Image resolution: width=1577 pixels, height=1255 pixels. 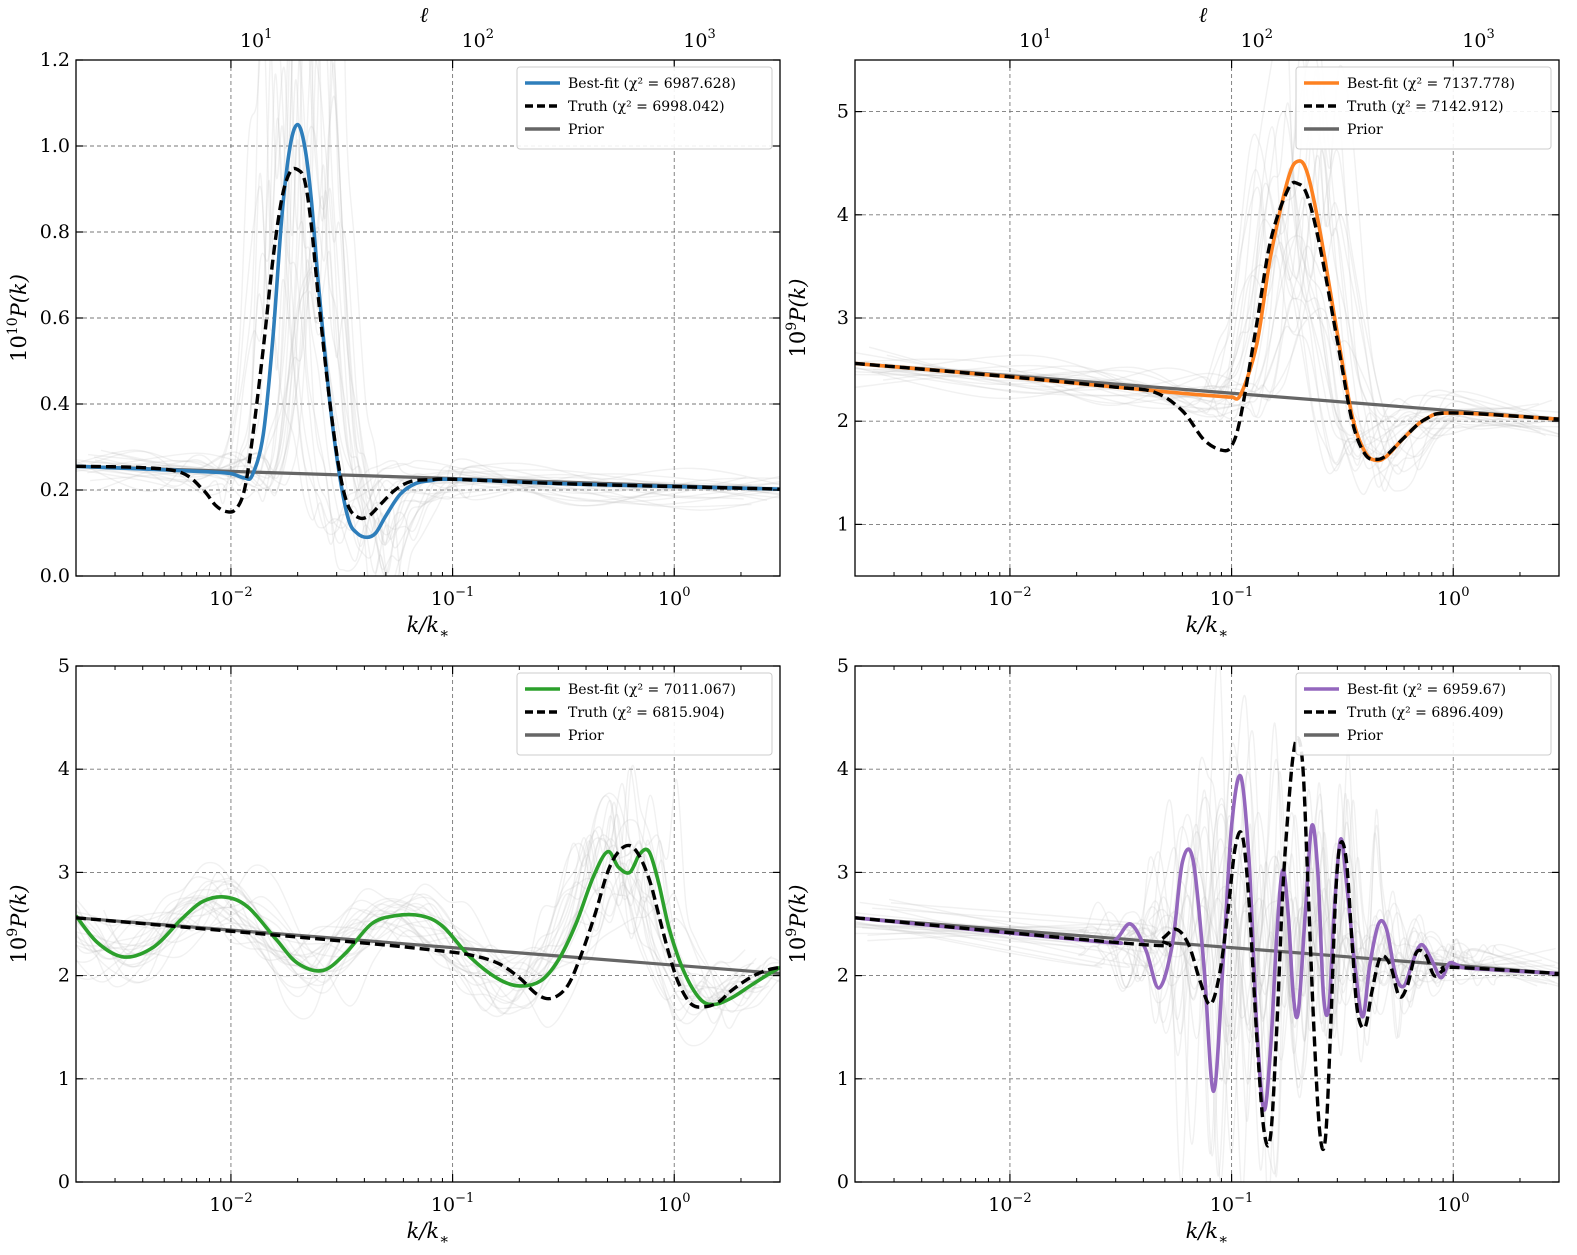 I want to click on legend-label: Best-fit (χ² = 6959.67), so click(x=1426, y=690).